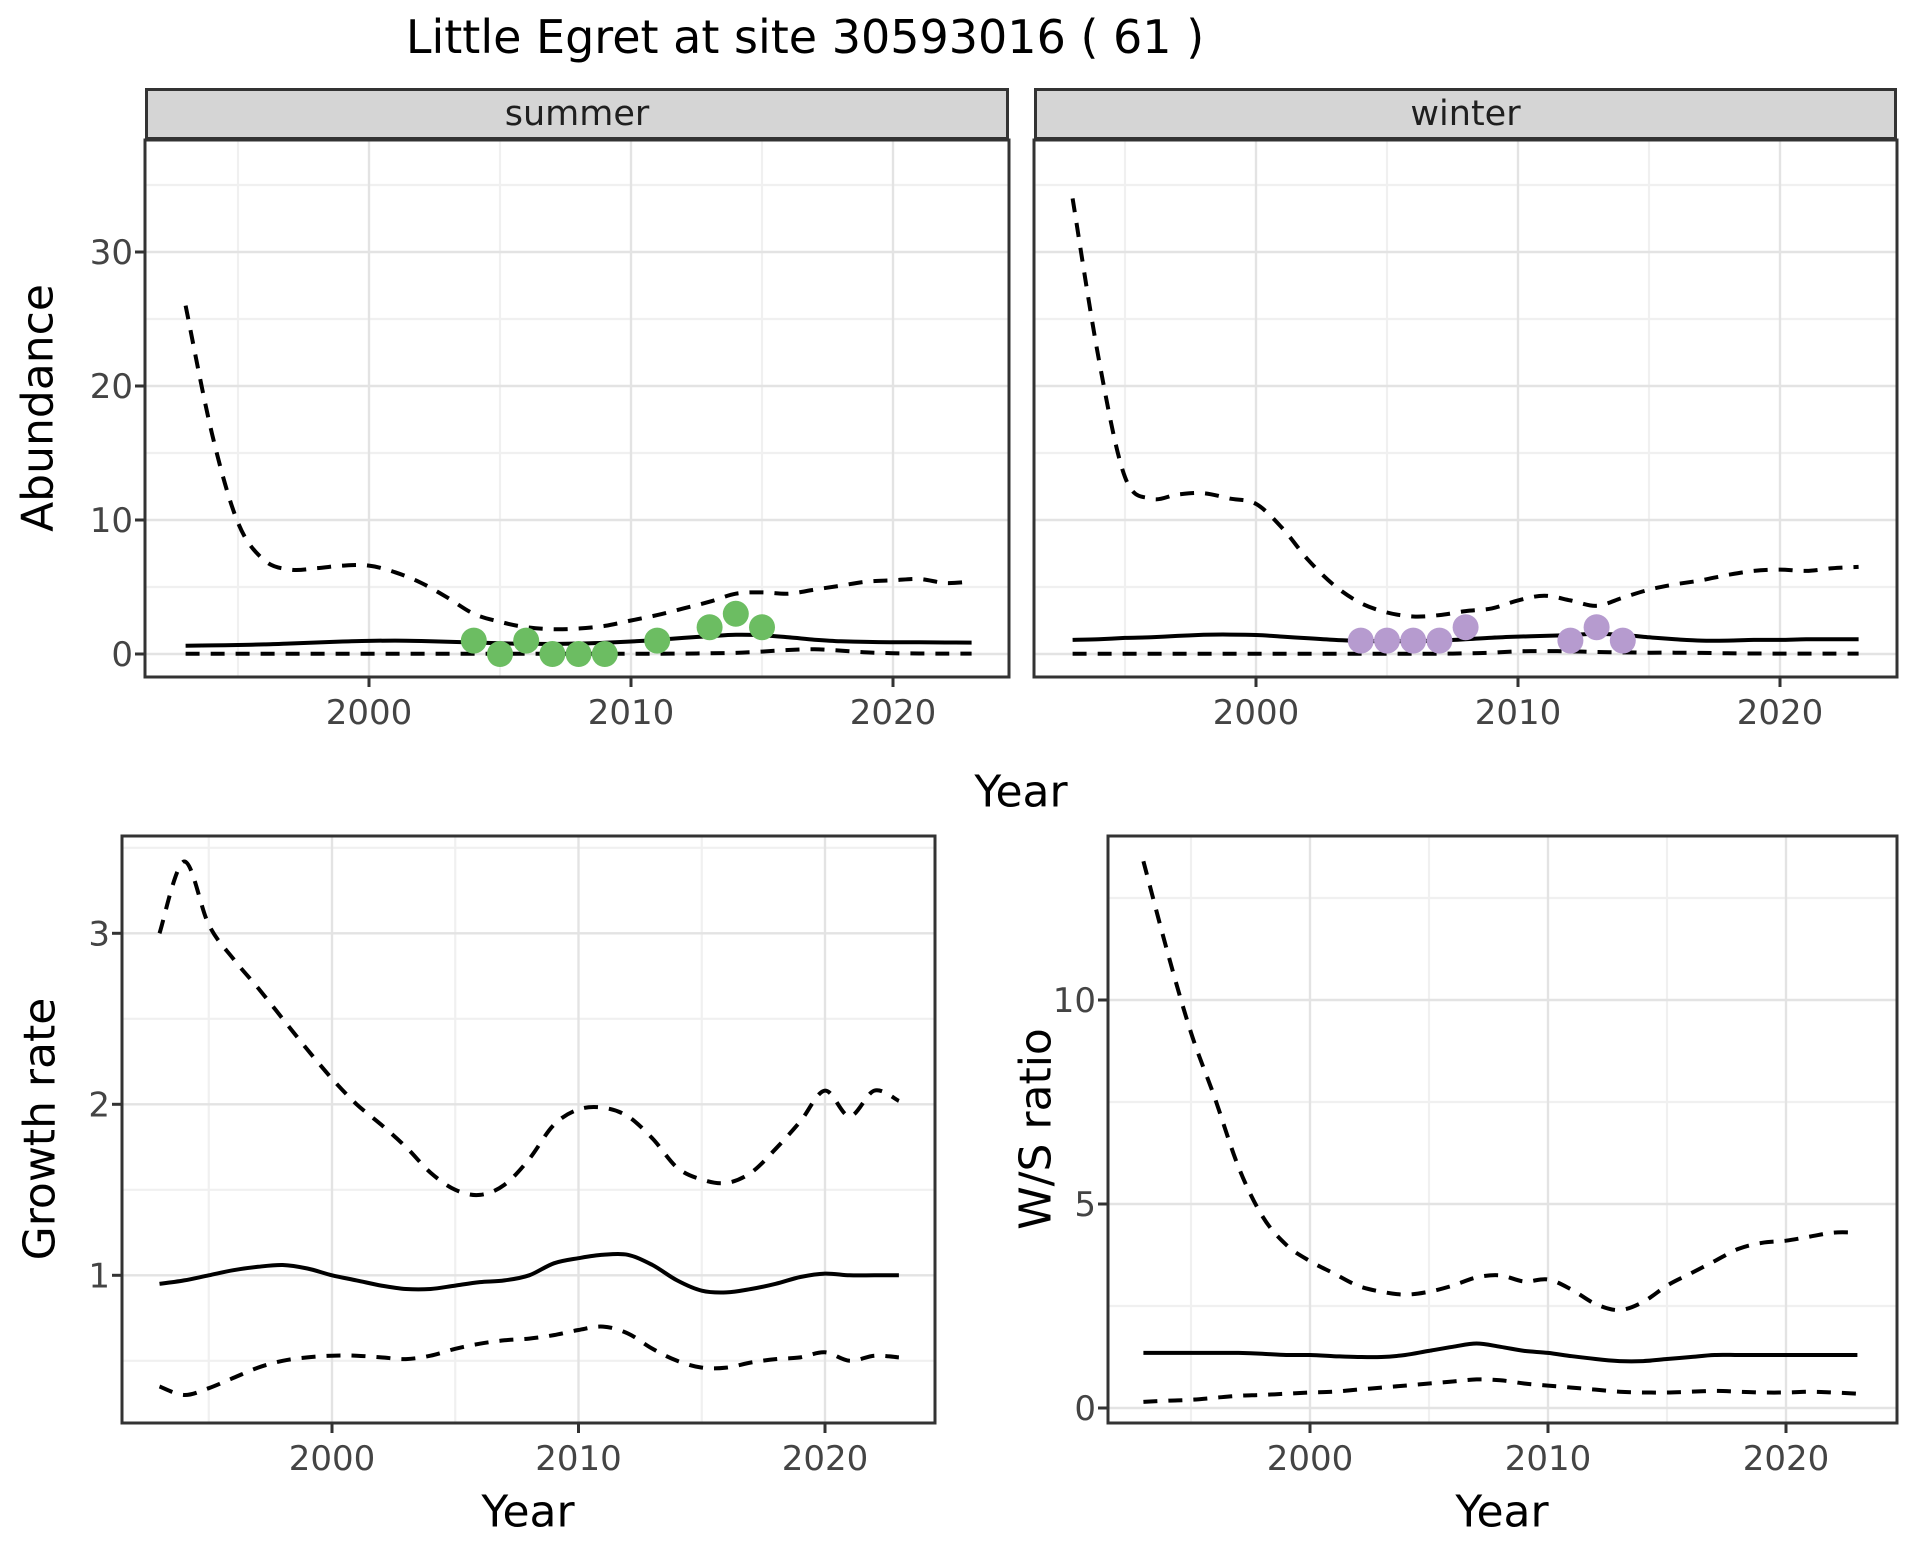 This screenshot has width=1920, height=1560. Describe the element at coordinates (1085, 1205) in the screenshot. I see `y-tick-label: 5` at that location.